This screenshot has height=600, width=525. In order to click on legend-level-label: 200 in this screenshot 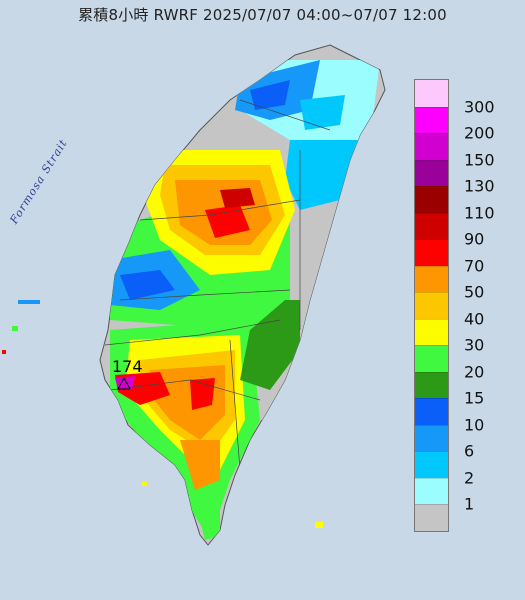, I will do `click(479, 133)`.